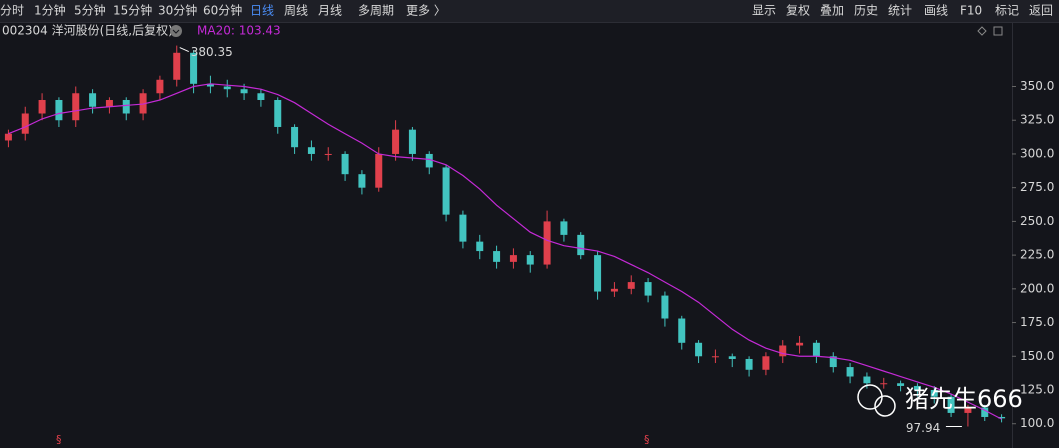 The width and height of the screenshot is (1059, 448). Describe the element at coordinates (982, 31) in the screenshot. I see `diamond-icon` at that location.